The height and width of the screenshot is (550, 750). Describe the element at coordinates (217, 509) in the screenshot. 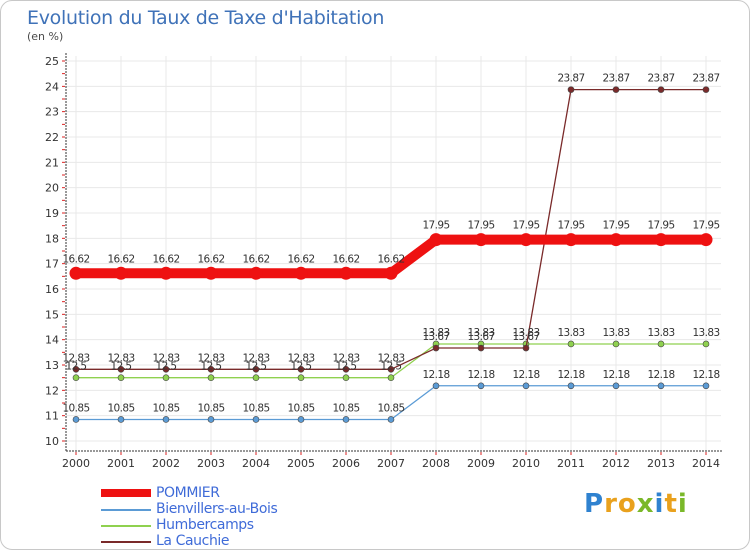

I see `legend-label-bienvillers: Bienvillers-au-Bois` at that location.